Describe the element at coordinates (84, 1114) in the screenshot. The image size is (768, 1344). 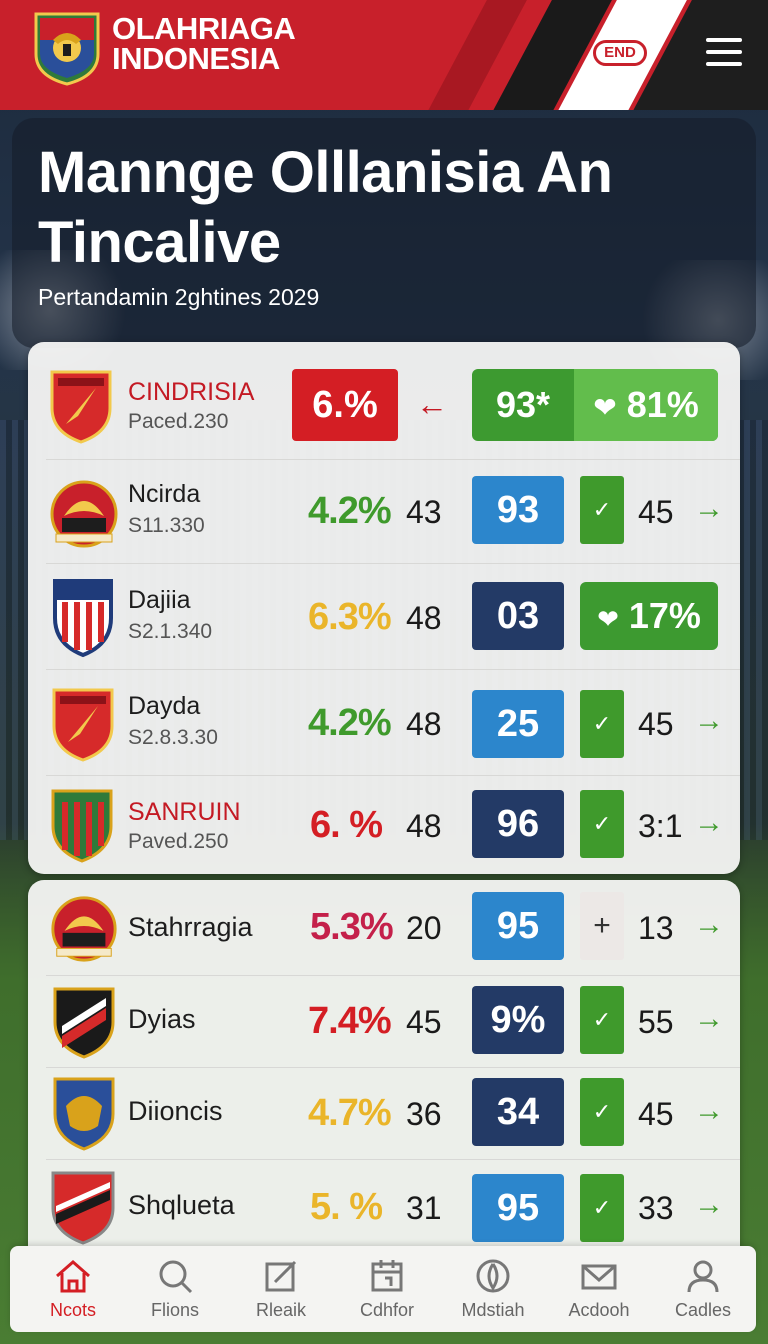
I see `blue-shield-icon` at that location.